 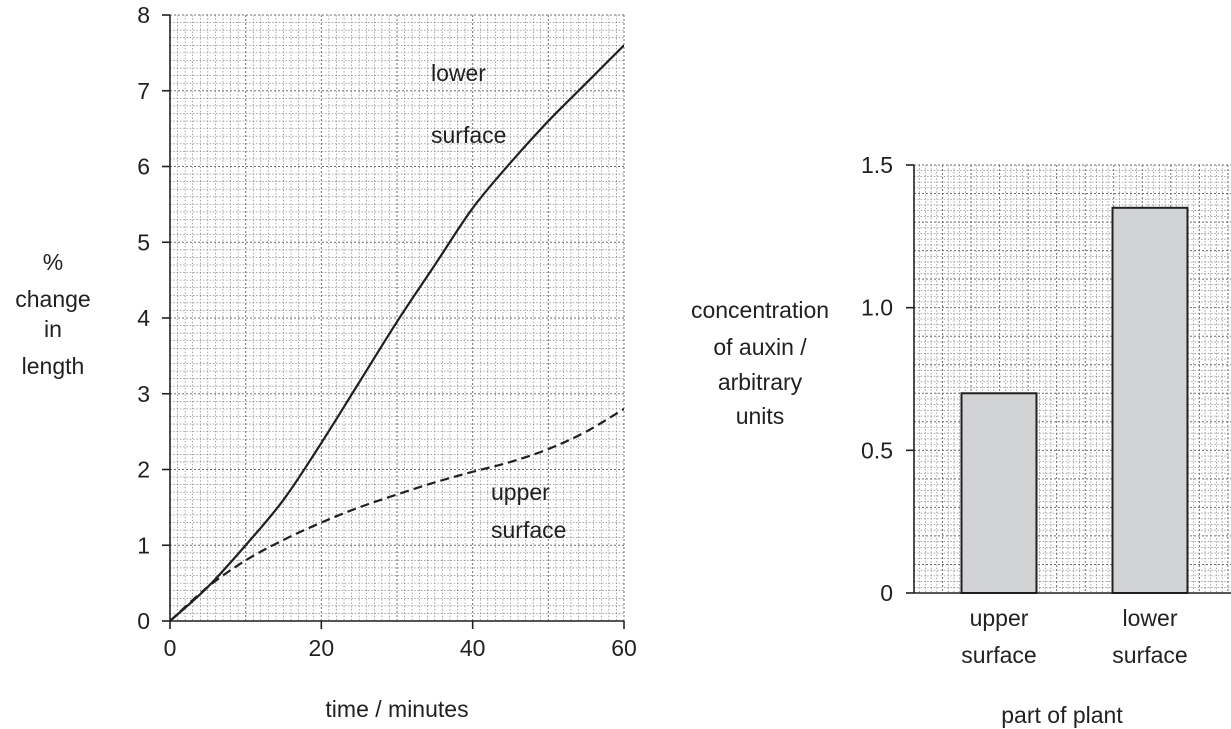 I want to click on y-tick-label: 2, so click(x=143, y=470).